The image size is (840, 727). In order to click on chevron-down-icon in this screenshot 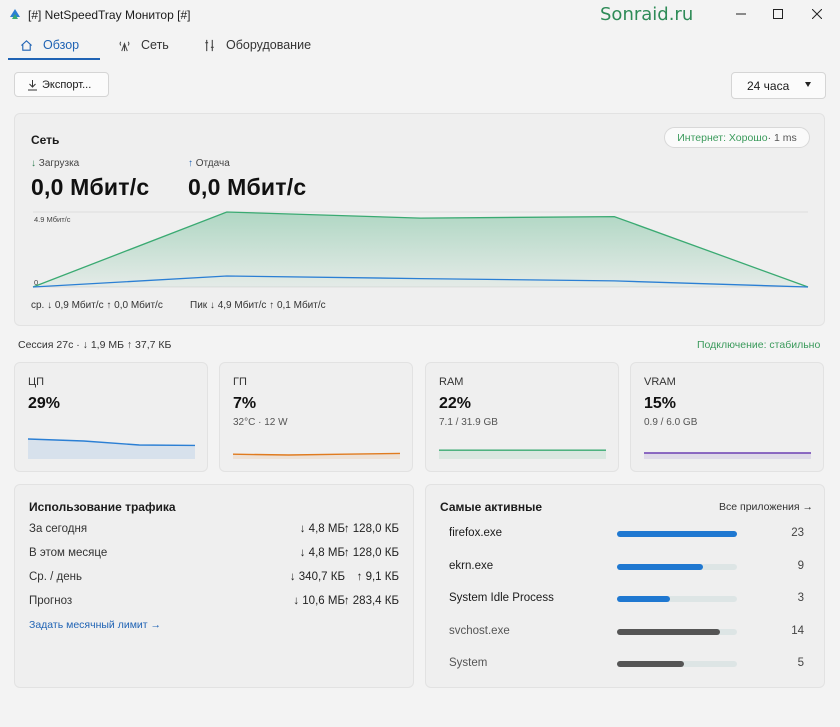, I will do `click(808, 84)`.